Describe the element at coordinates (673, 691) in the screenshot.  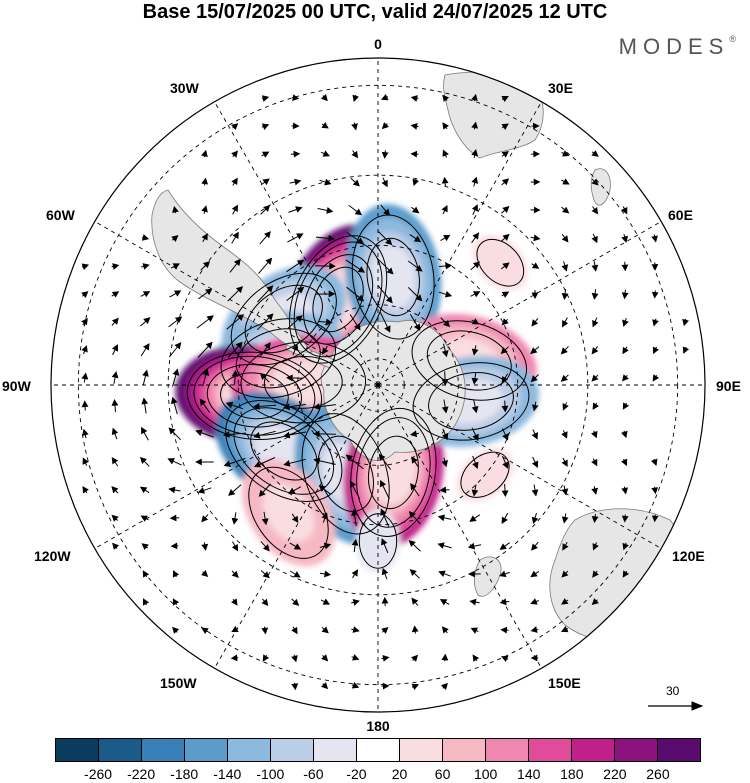
I see `vector-scale-label: 30` at that location.